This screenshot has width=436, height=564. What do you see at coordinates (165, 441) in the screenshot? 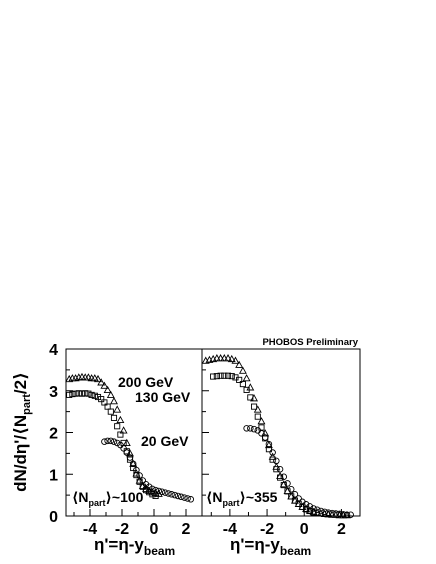
I see `label-20-gev: 20 GeV` at bounding box center [165, 441].